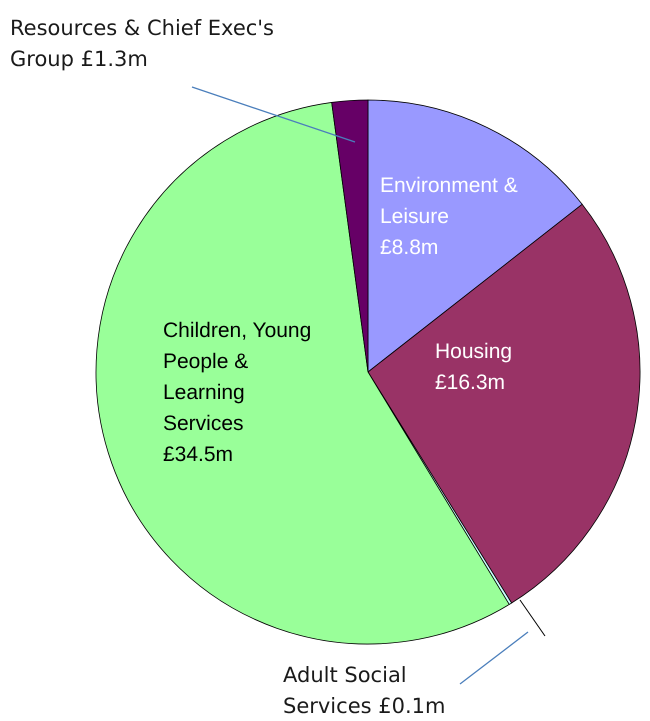 Image resolution: width=650 pixels, height=721 pixels. I want to click on data-label: £16.3m, so click(470, 382).